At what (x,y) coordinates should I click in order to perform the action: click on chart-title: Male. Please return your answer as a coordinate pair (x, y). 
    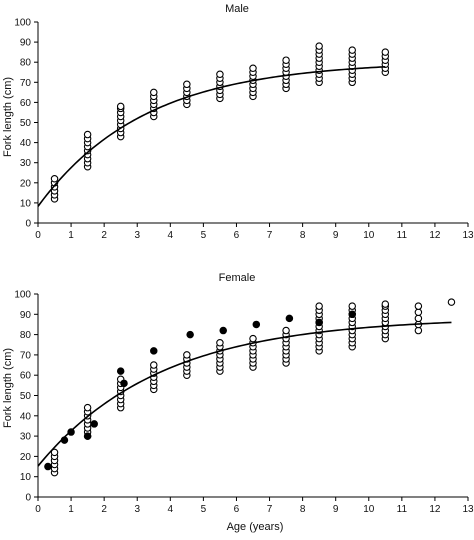
    Looking at the image, I should click on (237, 9).